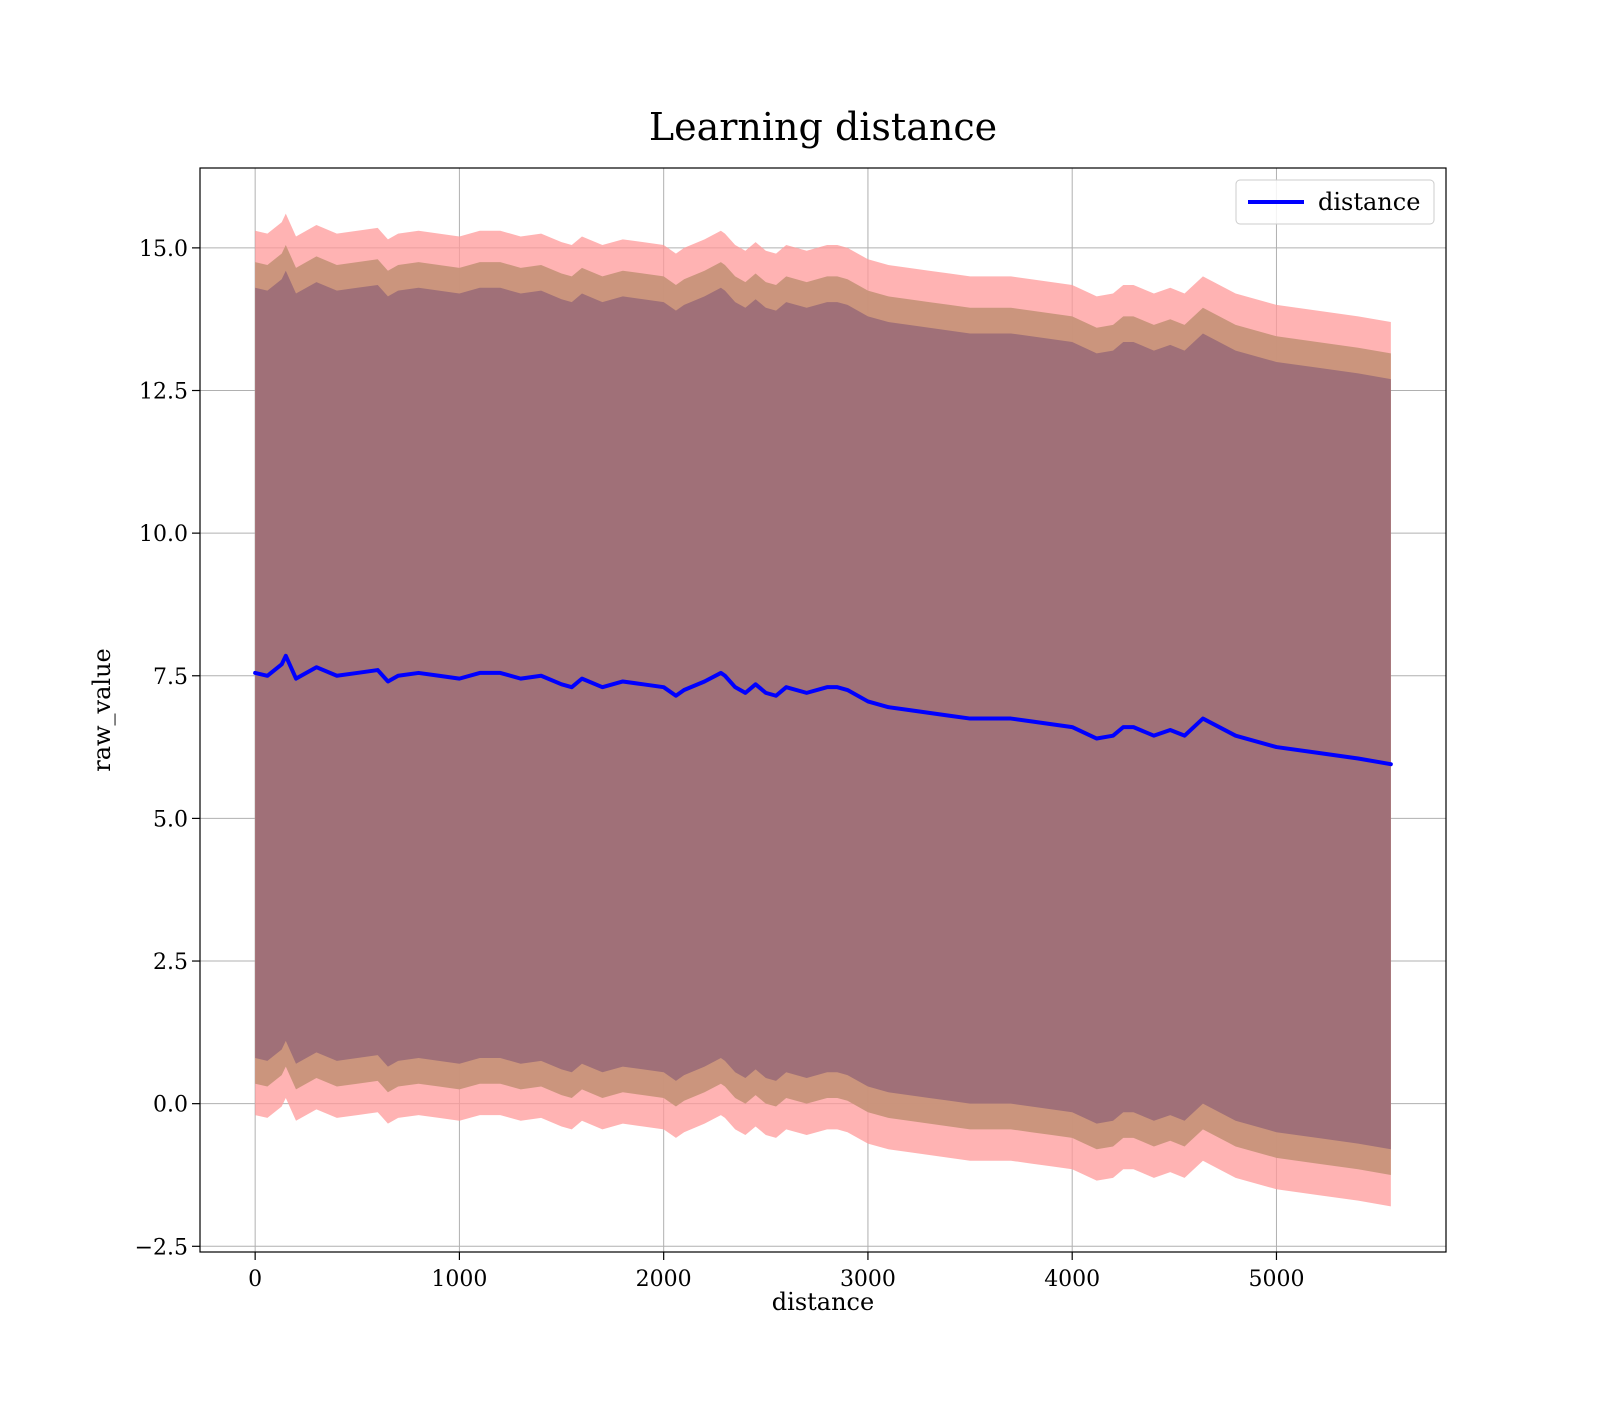  I want to click on y-tick-label: −2.5, so click(161, 1247).